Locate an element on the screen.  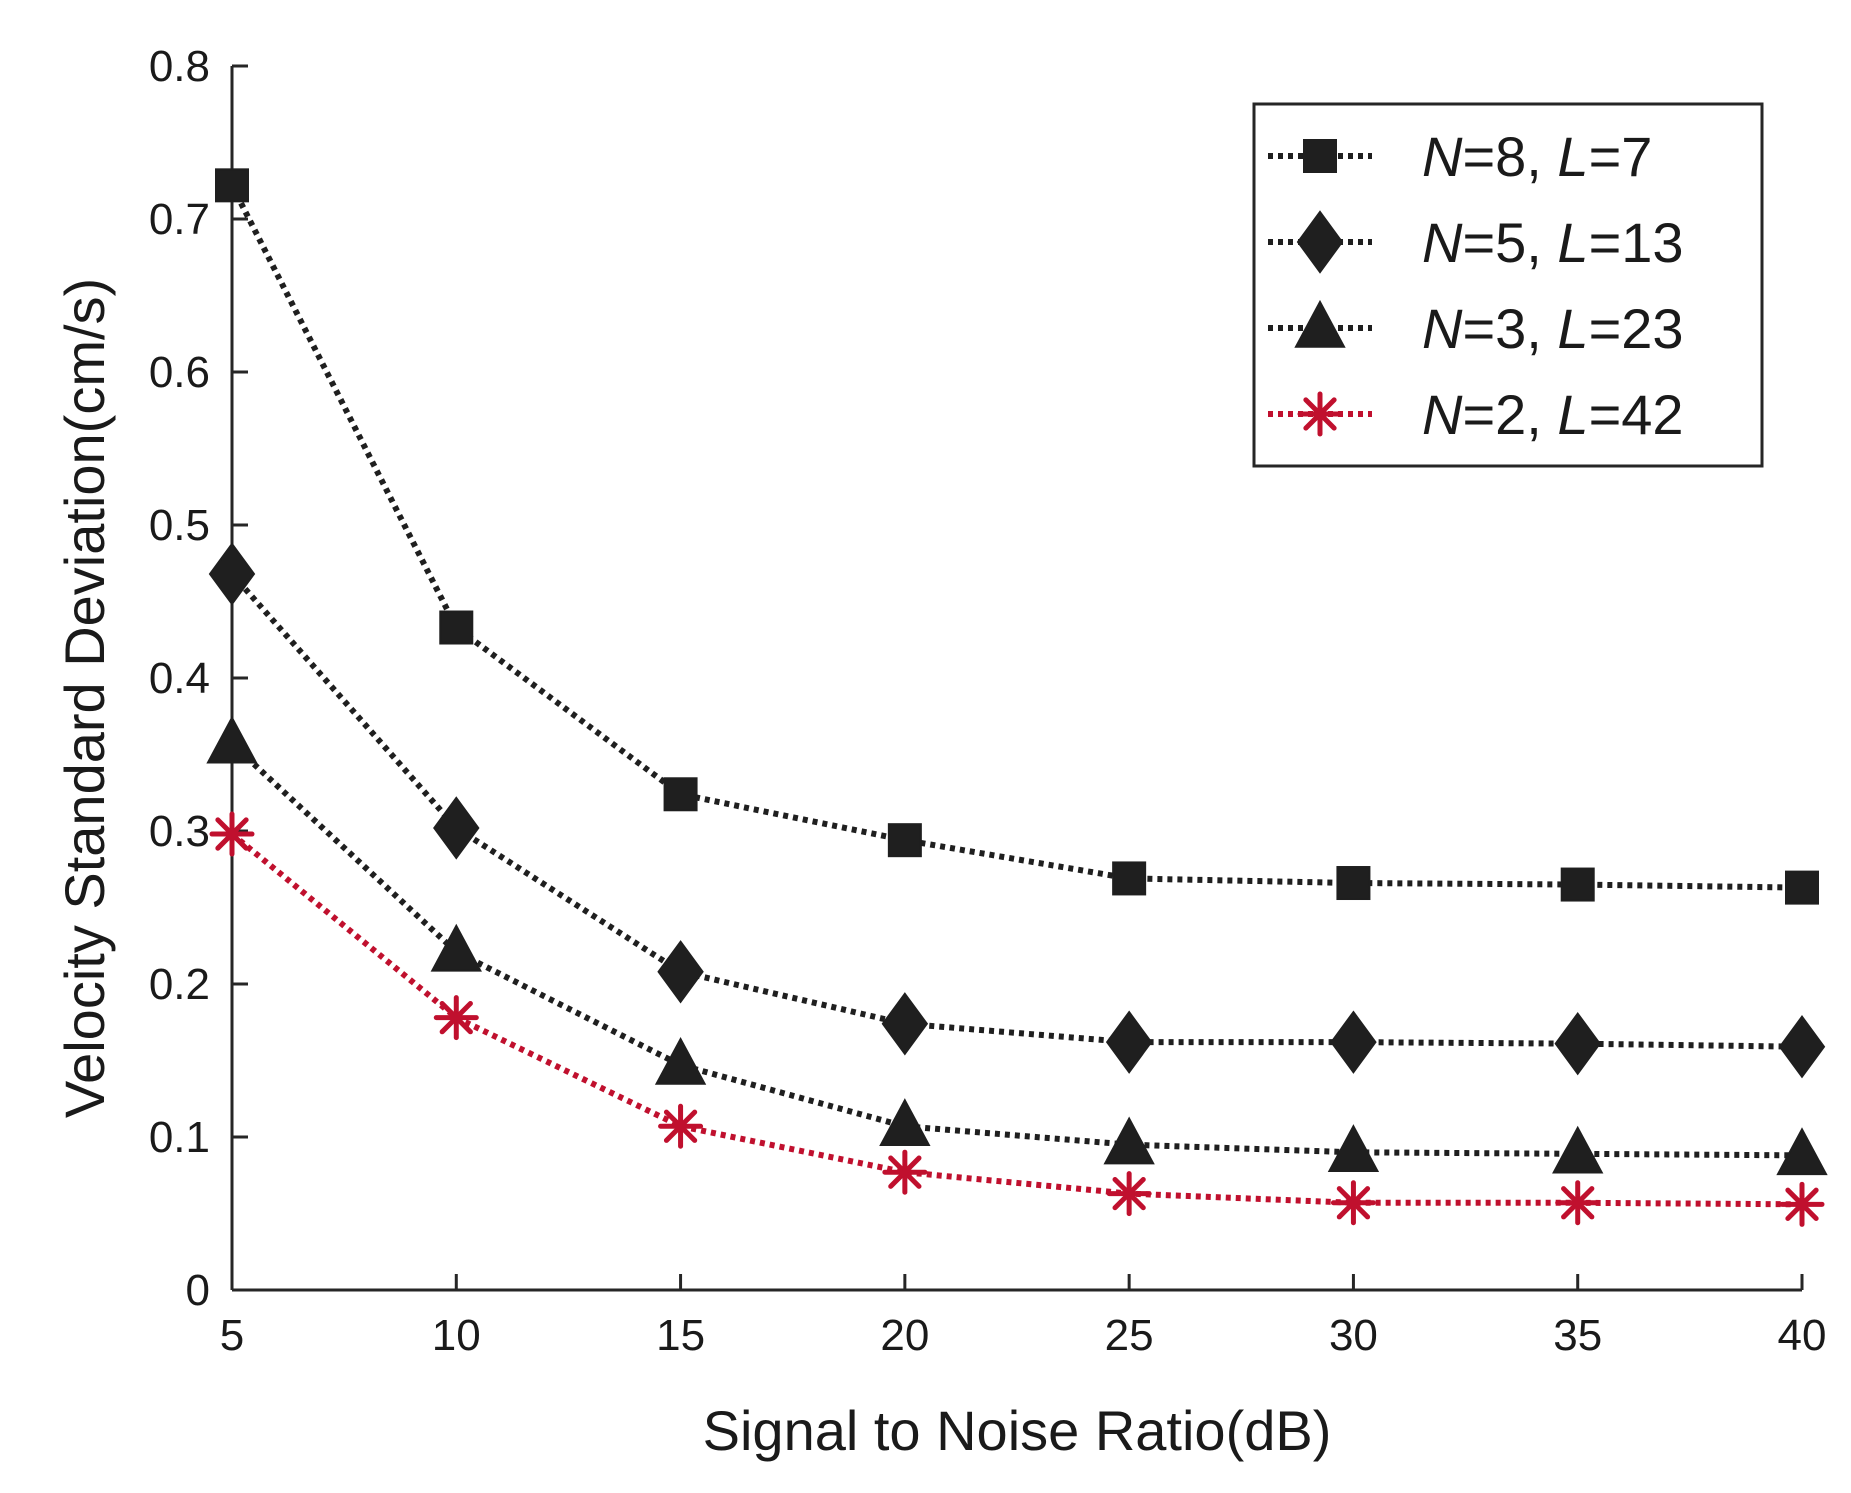
x-tick-label: 5 is located at coordinates (232, 1335).